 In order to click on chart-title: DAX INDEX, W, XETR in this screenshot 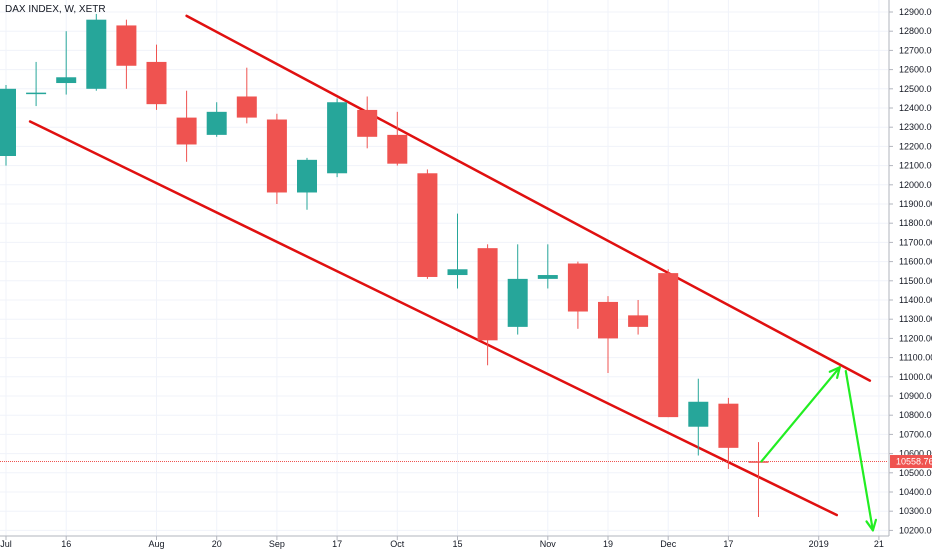, I will do `click(55, 9)`.